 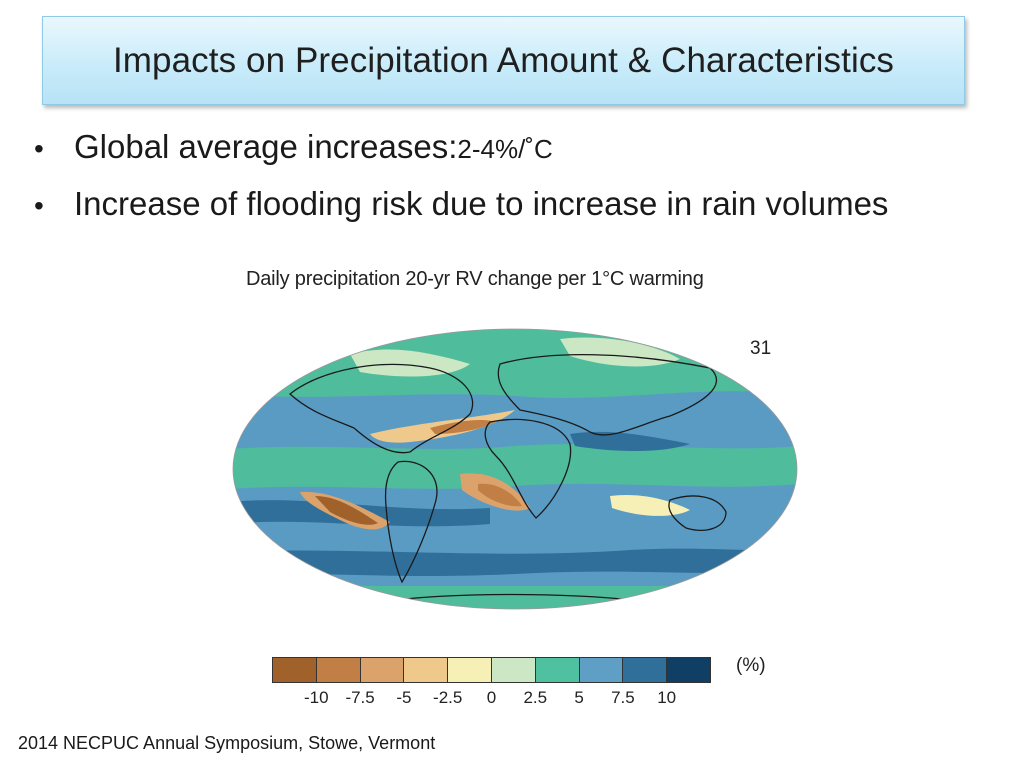 What do you see at coordinates (491, 697) in the screenshot?
I see `colorbar-tick-label: 0` at bounding box center [491, 697].